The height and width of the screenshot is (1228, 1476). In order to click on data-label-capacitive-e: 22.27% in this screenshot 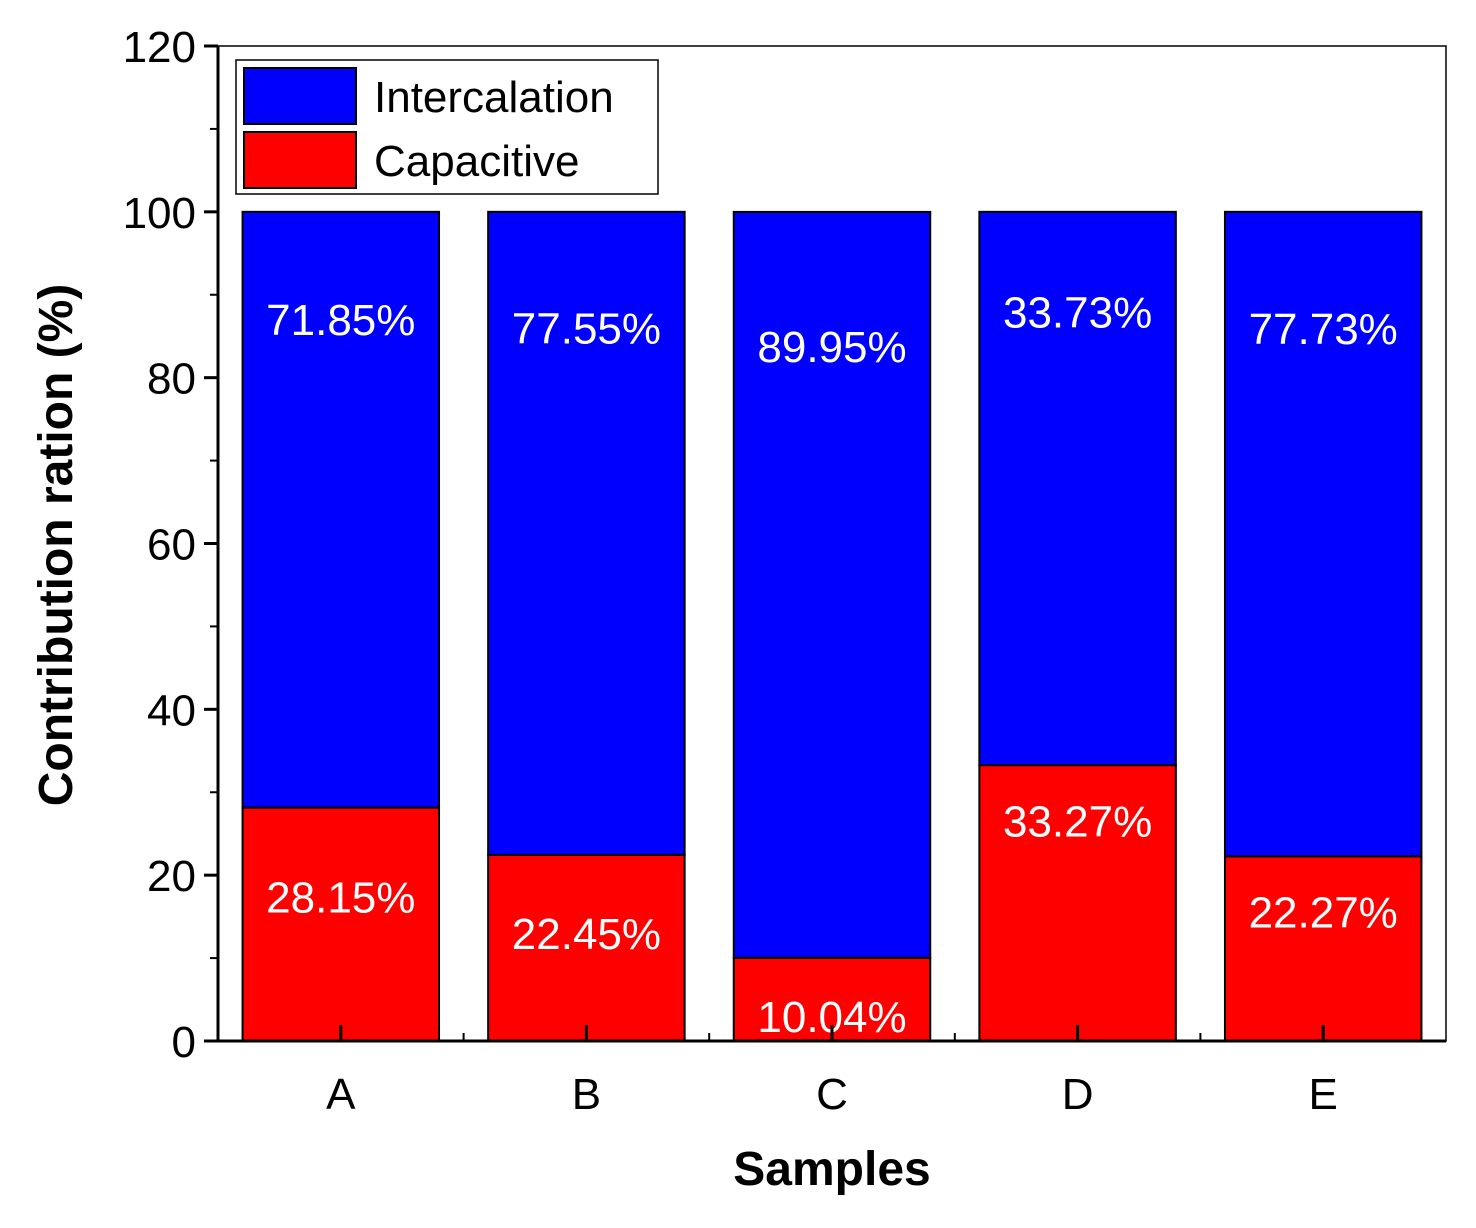, I will do `click(1323, 913)`.